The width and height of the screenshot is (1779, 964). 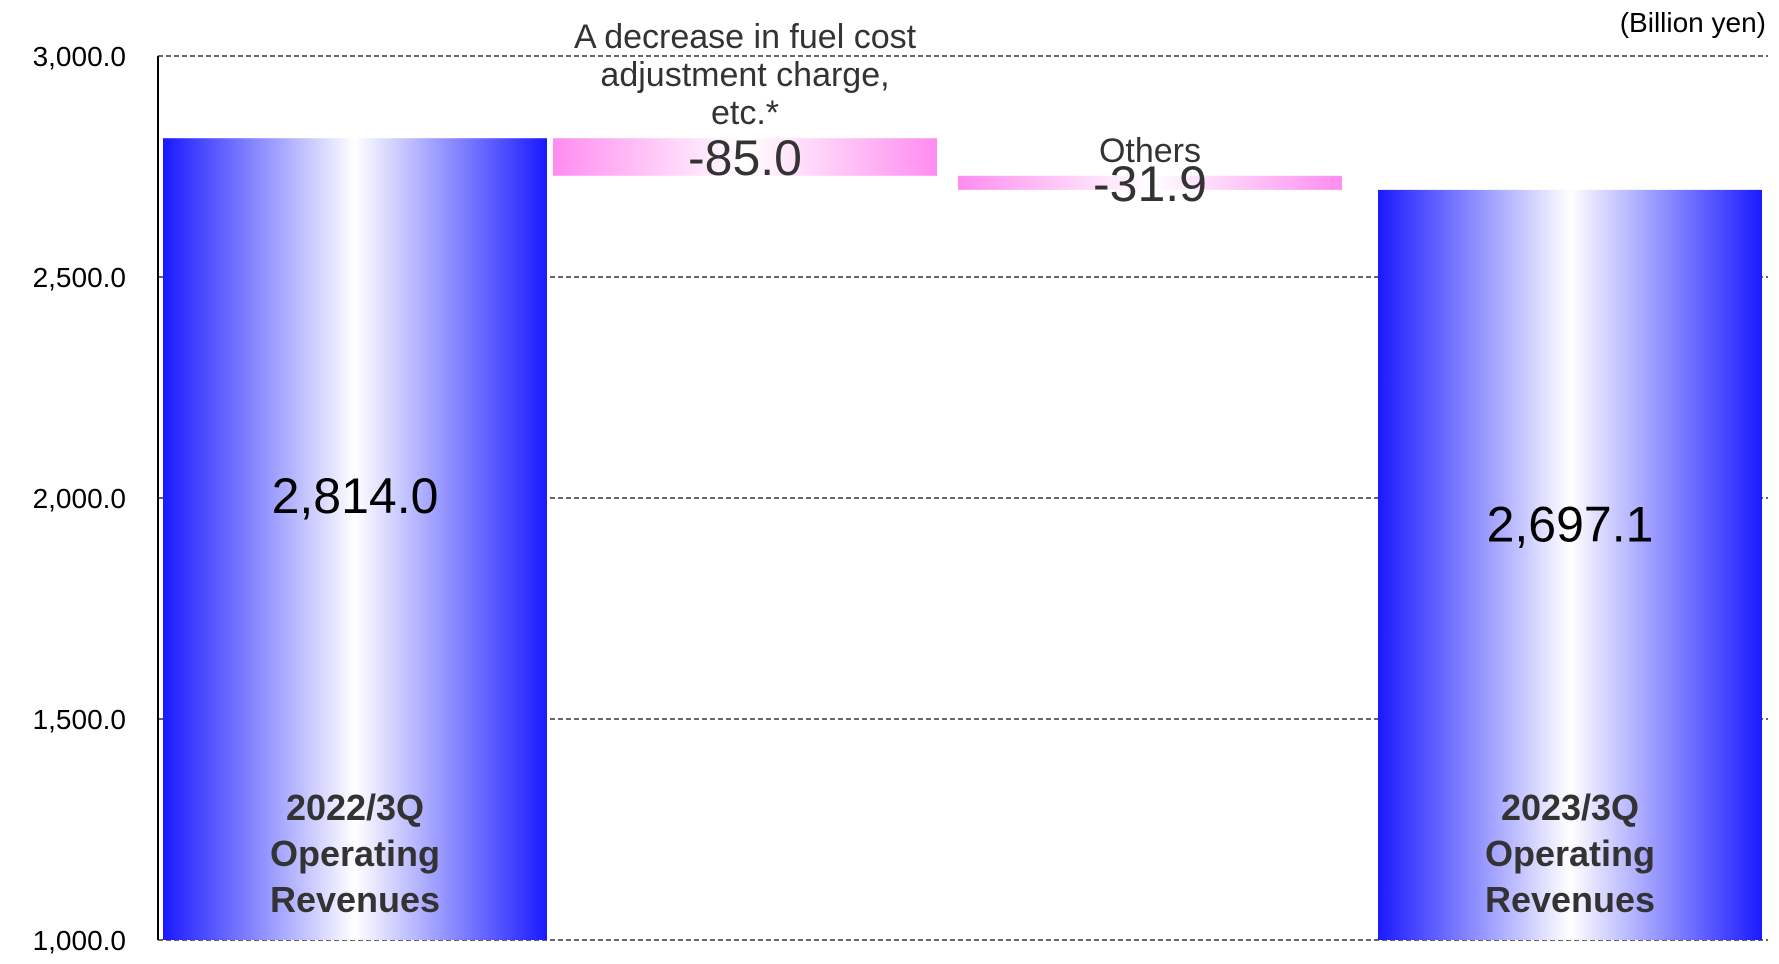 I want to click on bar-category-label: etc.*, so click(x=745, y=113).